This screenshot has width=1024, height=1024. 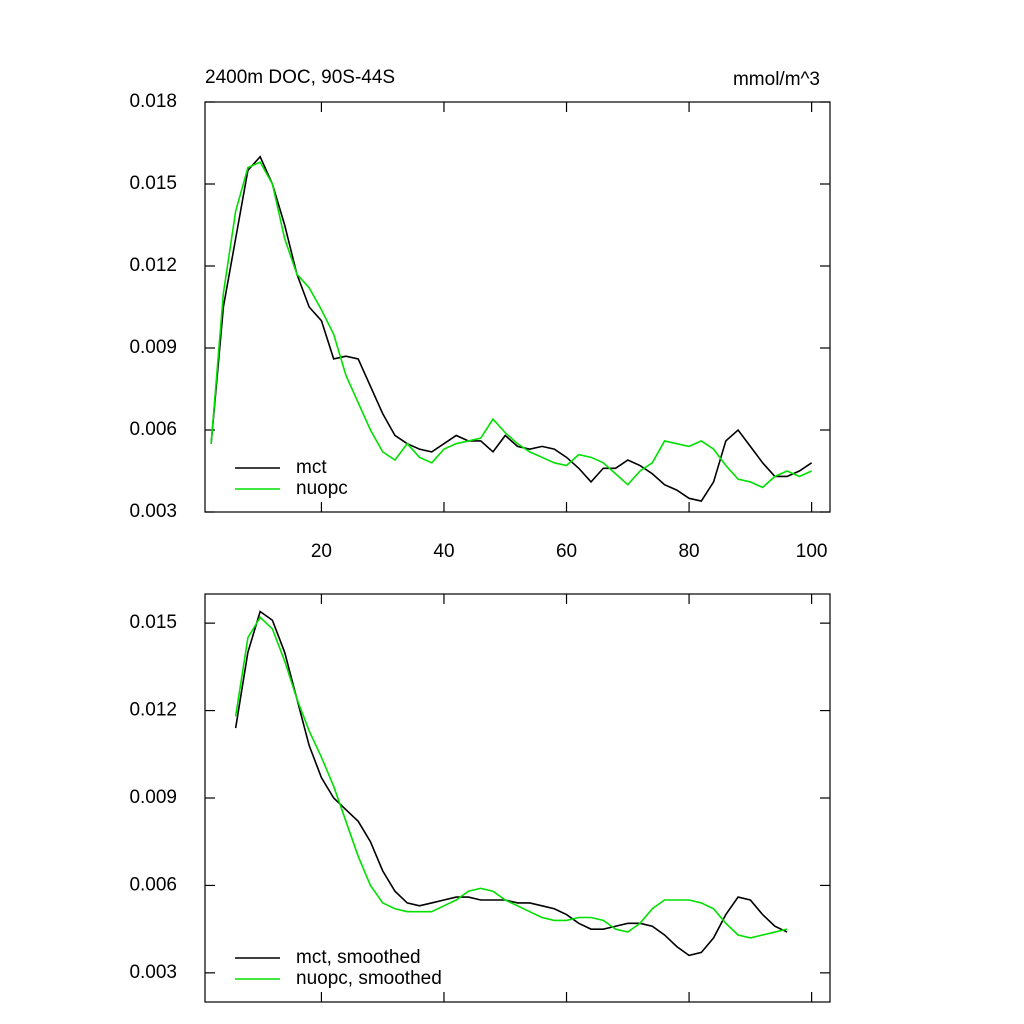 I want to click on chart-title: 2400m DOC, 90S-44S, so click(x=300, y=77).